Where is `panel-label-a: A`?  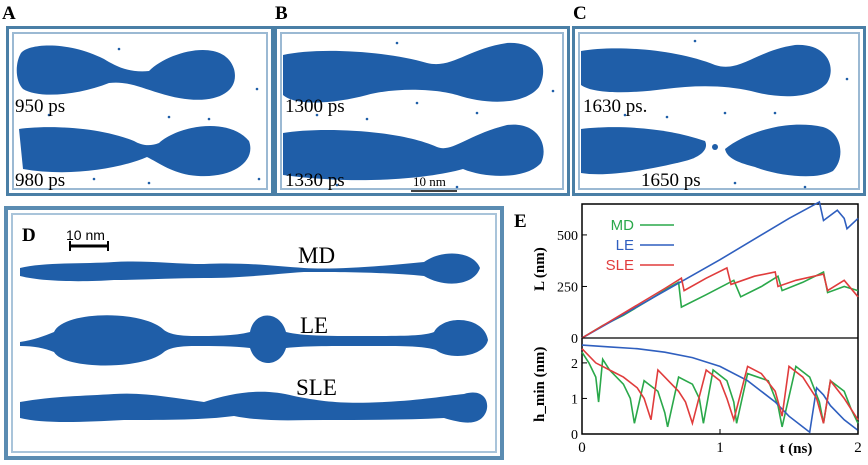
panel-label-a: A is located at coordinates (9, 13).